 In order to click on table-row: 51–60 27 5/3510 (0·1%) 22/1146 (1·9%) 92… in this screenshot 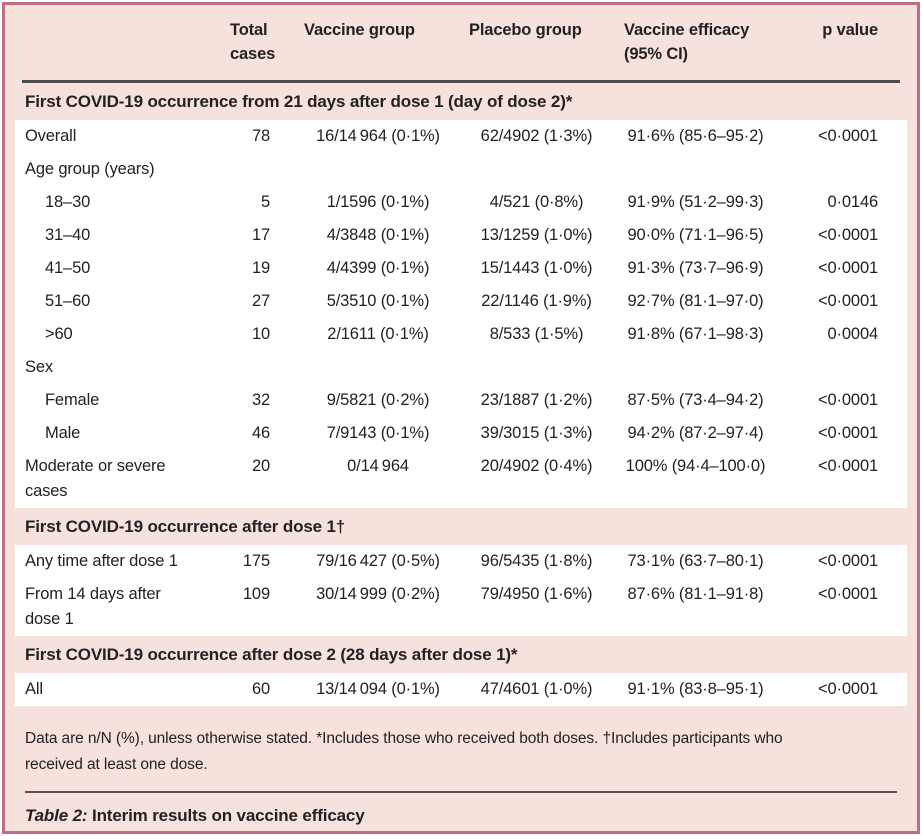, I will do `click(461, 301)`.